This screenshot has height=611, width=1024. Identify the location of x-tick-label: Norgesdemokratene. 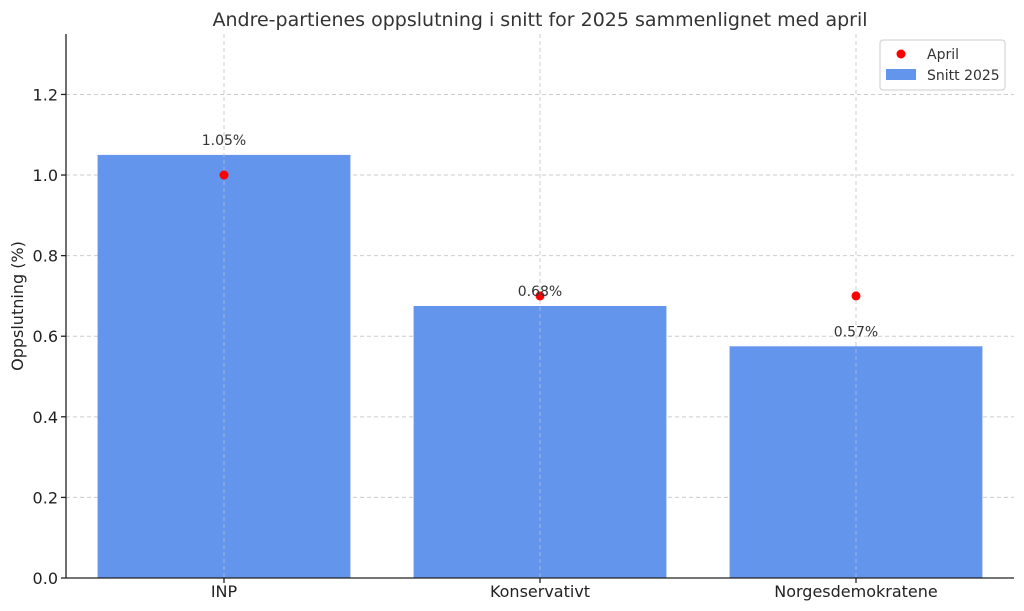
(856, 591).